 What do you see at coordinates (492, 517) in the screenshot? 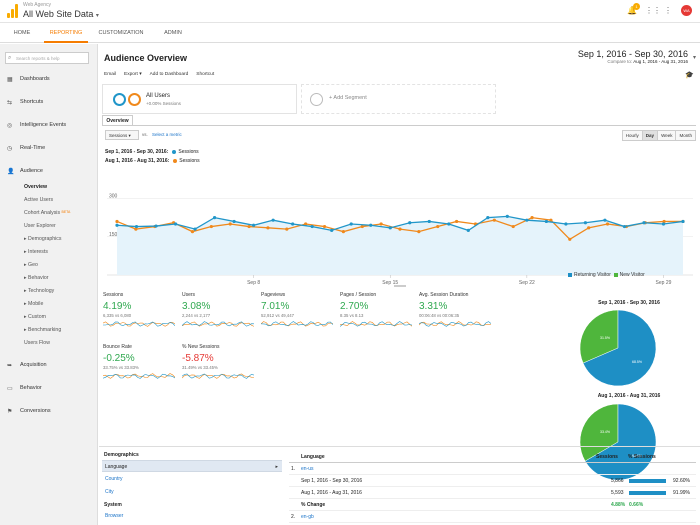
I see `table-row: 2. en-gb` at bounding box center [492, 517].